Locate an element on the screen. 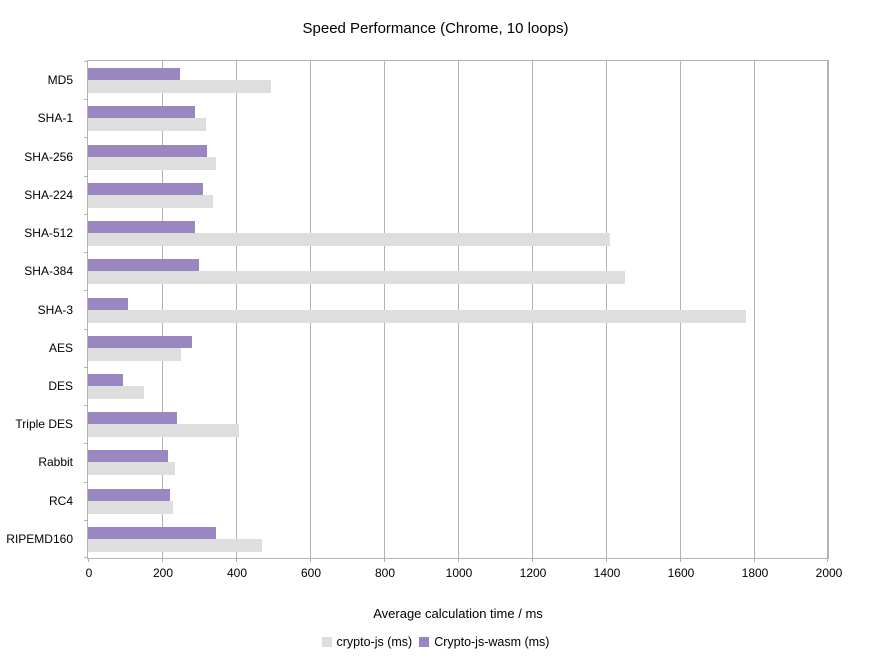 The width and height of the screenshot is (871, 670). chart-title: Speed Performance (Chrome, 10 loops) is located at coordinates (435, 28).